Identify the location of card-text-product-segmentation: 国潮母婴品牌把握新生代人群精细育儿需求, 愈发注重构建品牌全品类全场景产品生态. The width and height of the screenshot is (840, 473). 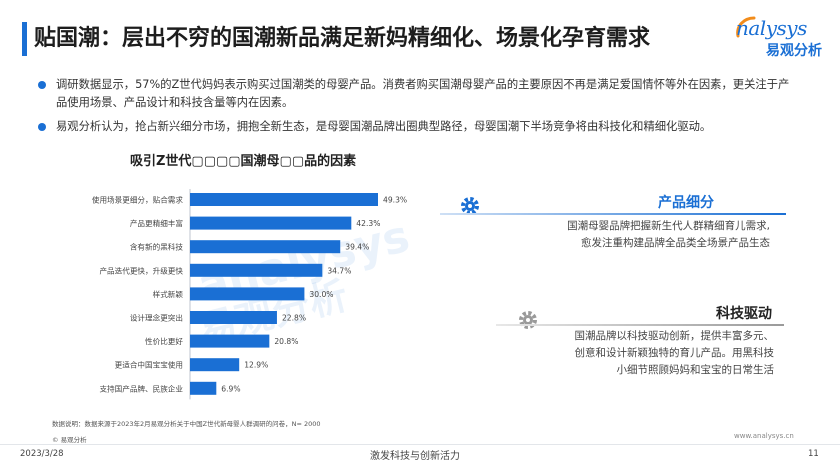
(605, 235).